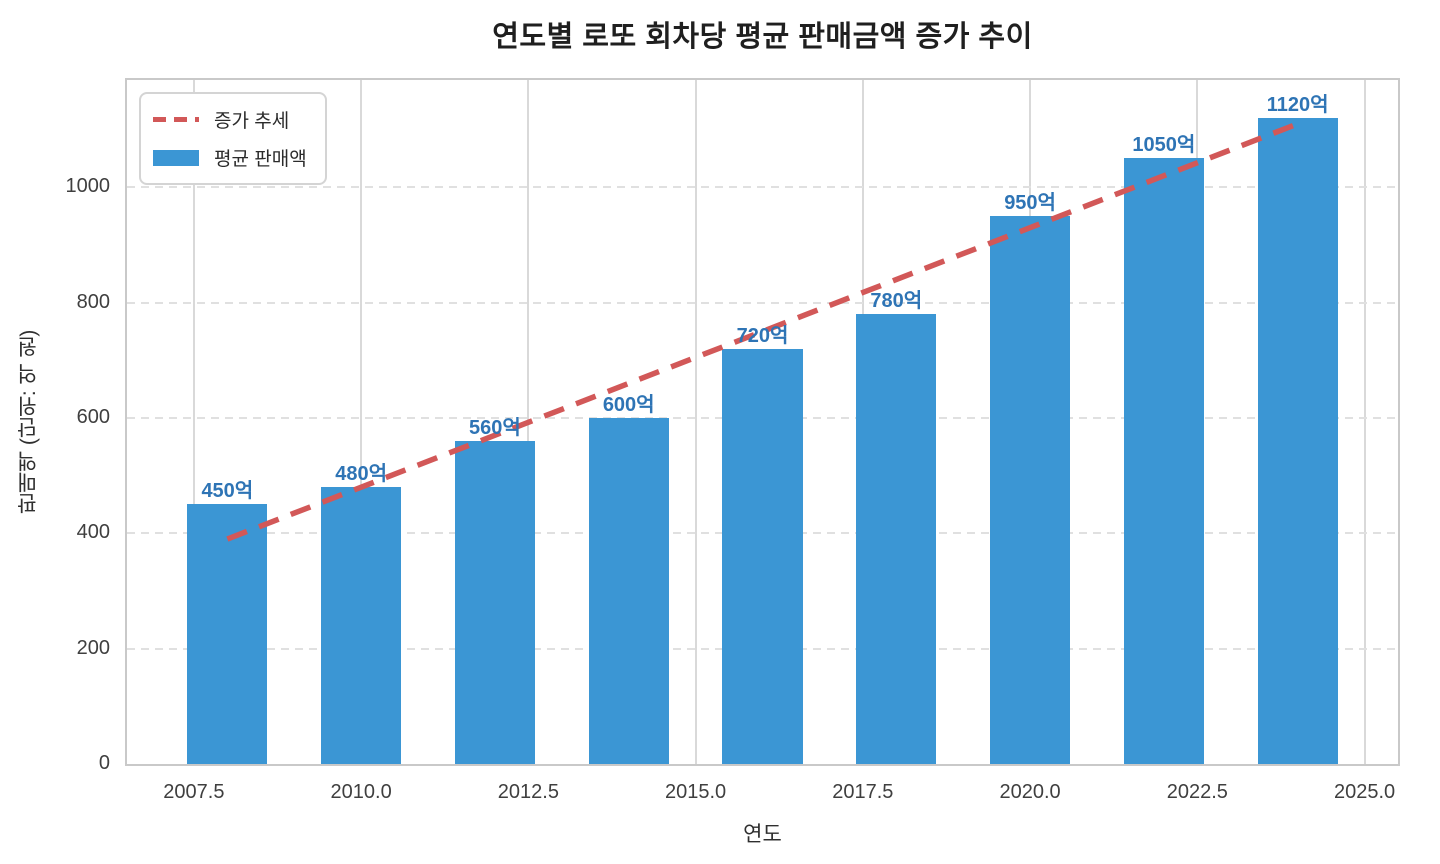 This screenshot has height=864, width=1440. What do you see at coordinates (1297, 105) in the screenshot?
I see `bar-value-label: 1120억` at bounding box center [1297, 105].